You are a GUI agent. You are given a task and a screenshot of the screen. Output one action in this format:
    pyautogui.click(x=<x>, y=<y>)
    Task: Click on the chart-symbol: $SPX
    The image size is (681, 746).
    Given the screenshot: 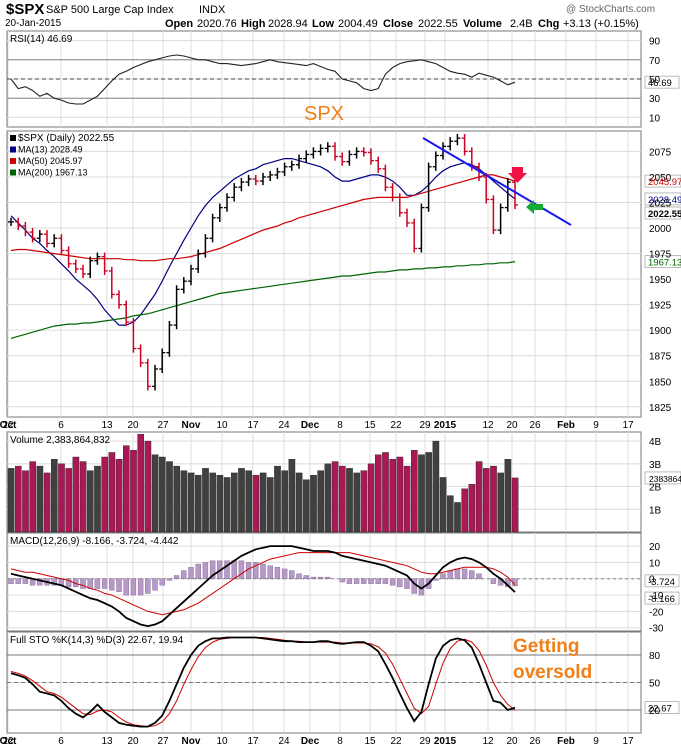 What is the action you would take?
    pyautogui.click(x=25, y=9)
    